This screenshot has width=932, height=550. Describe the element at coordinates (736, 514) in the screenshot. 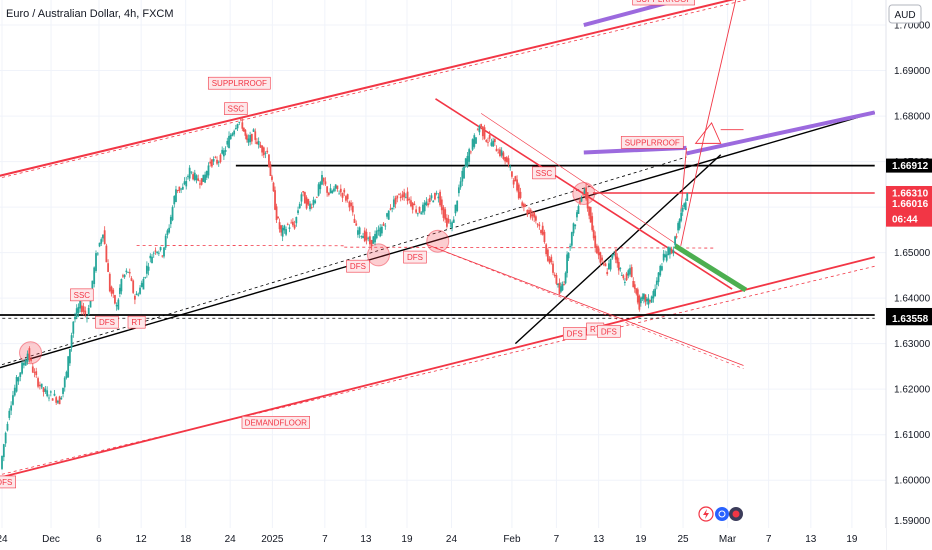

I see `flag-icon` at that location.